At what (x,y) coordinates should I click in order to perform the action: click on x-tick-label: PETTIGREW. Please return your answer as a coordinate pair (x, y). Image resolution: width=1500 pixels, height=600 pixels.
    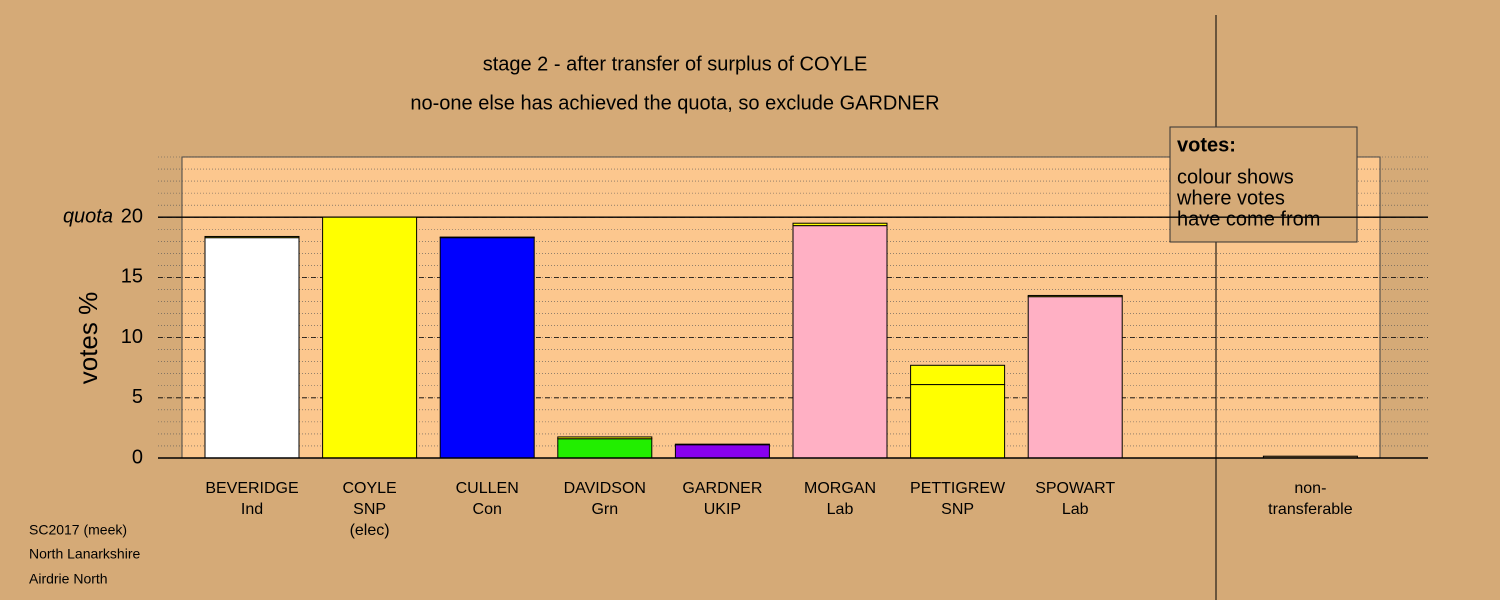
    Looking at the image, I should click on (958, 488).